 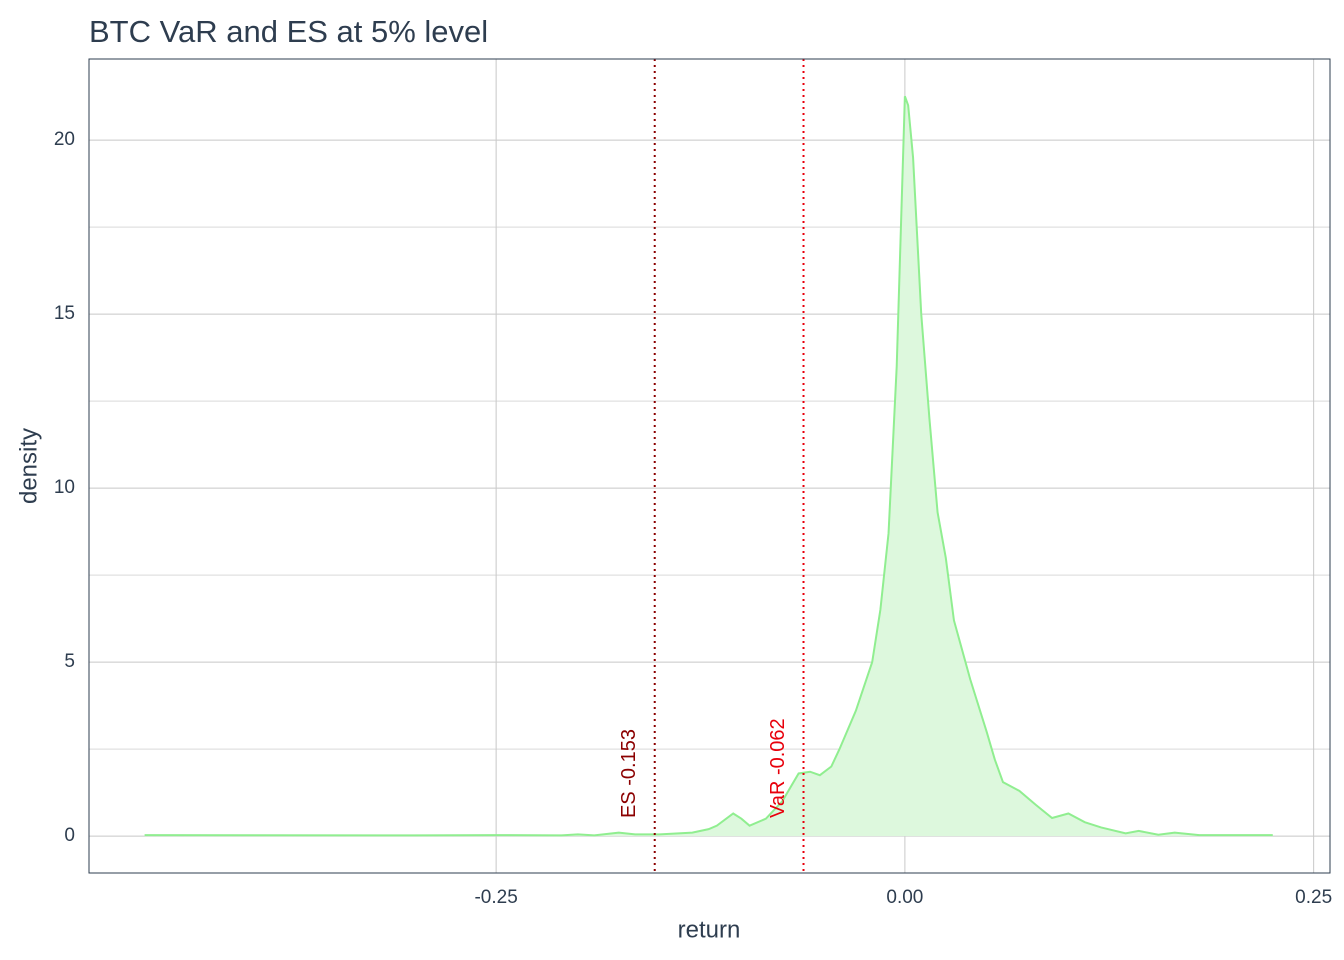 I want to click on y-tick-label: 10, so click(x=64, y=487).